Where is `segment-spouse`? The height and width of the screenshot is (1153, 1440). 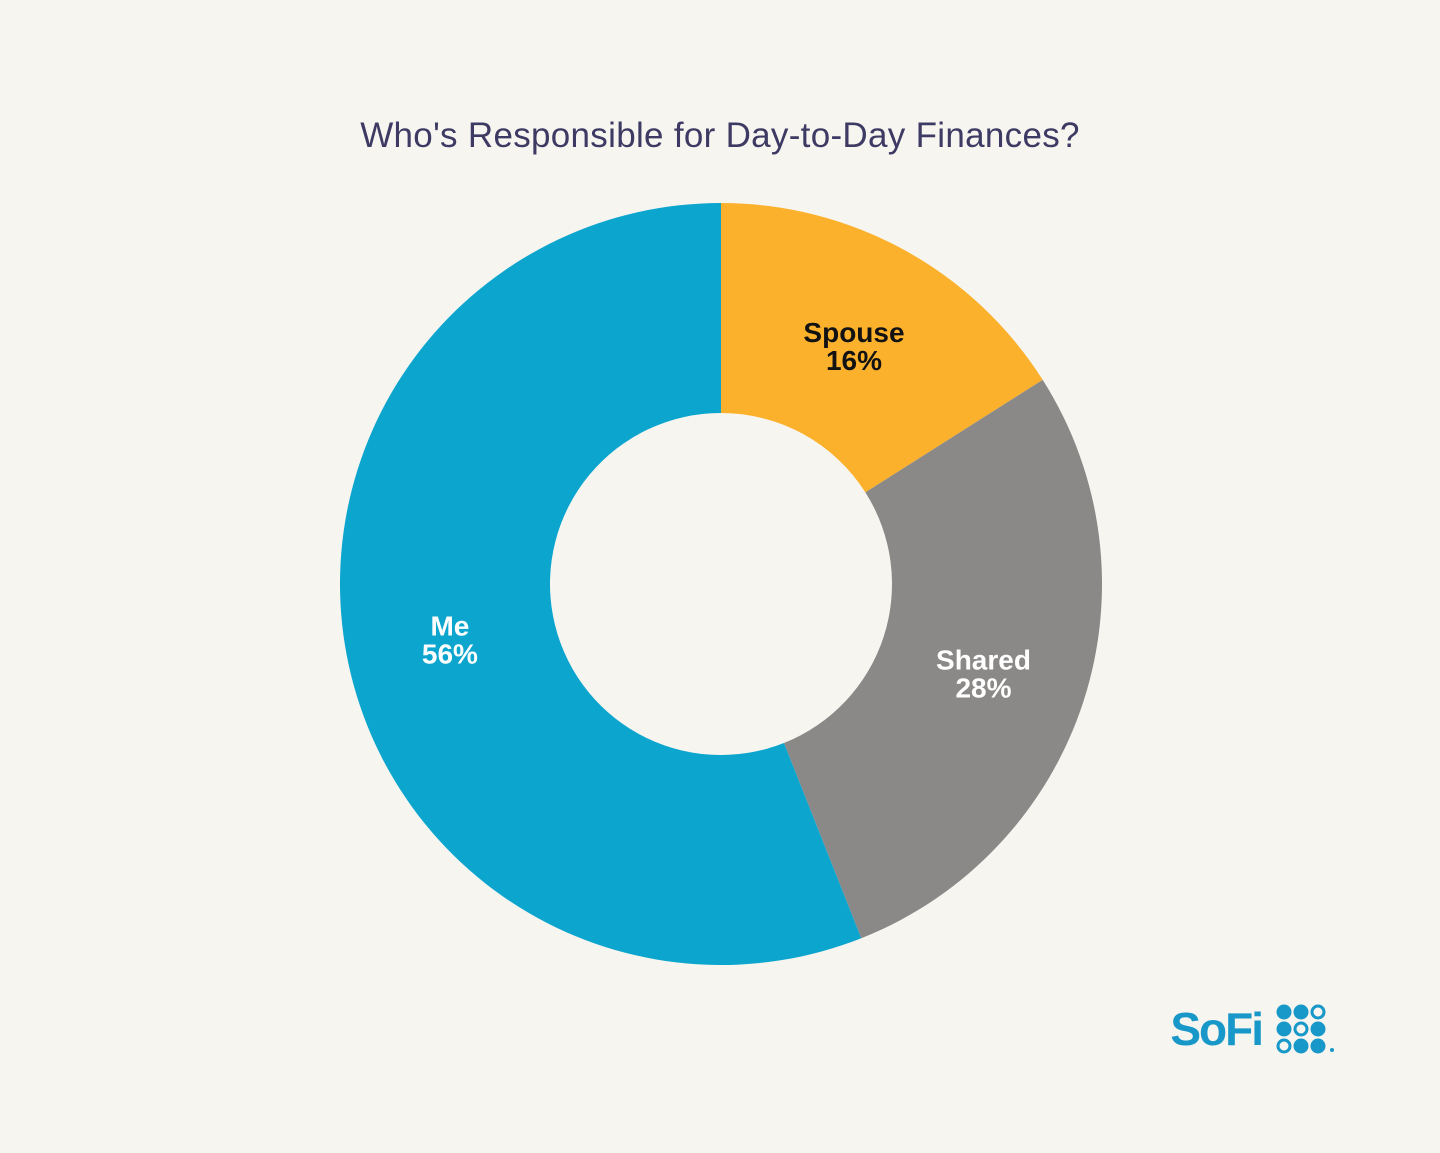 segment-spouse is located at coordinates (882, 348).